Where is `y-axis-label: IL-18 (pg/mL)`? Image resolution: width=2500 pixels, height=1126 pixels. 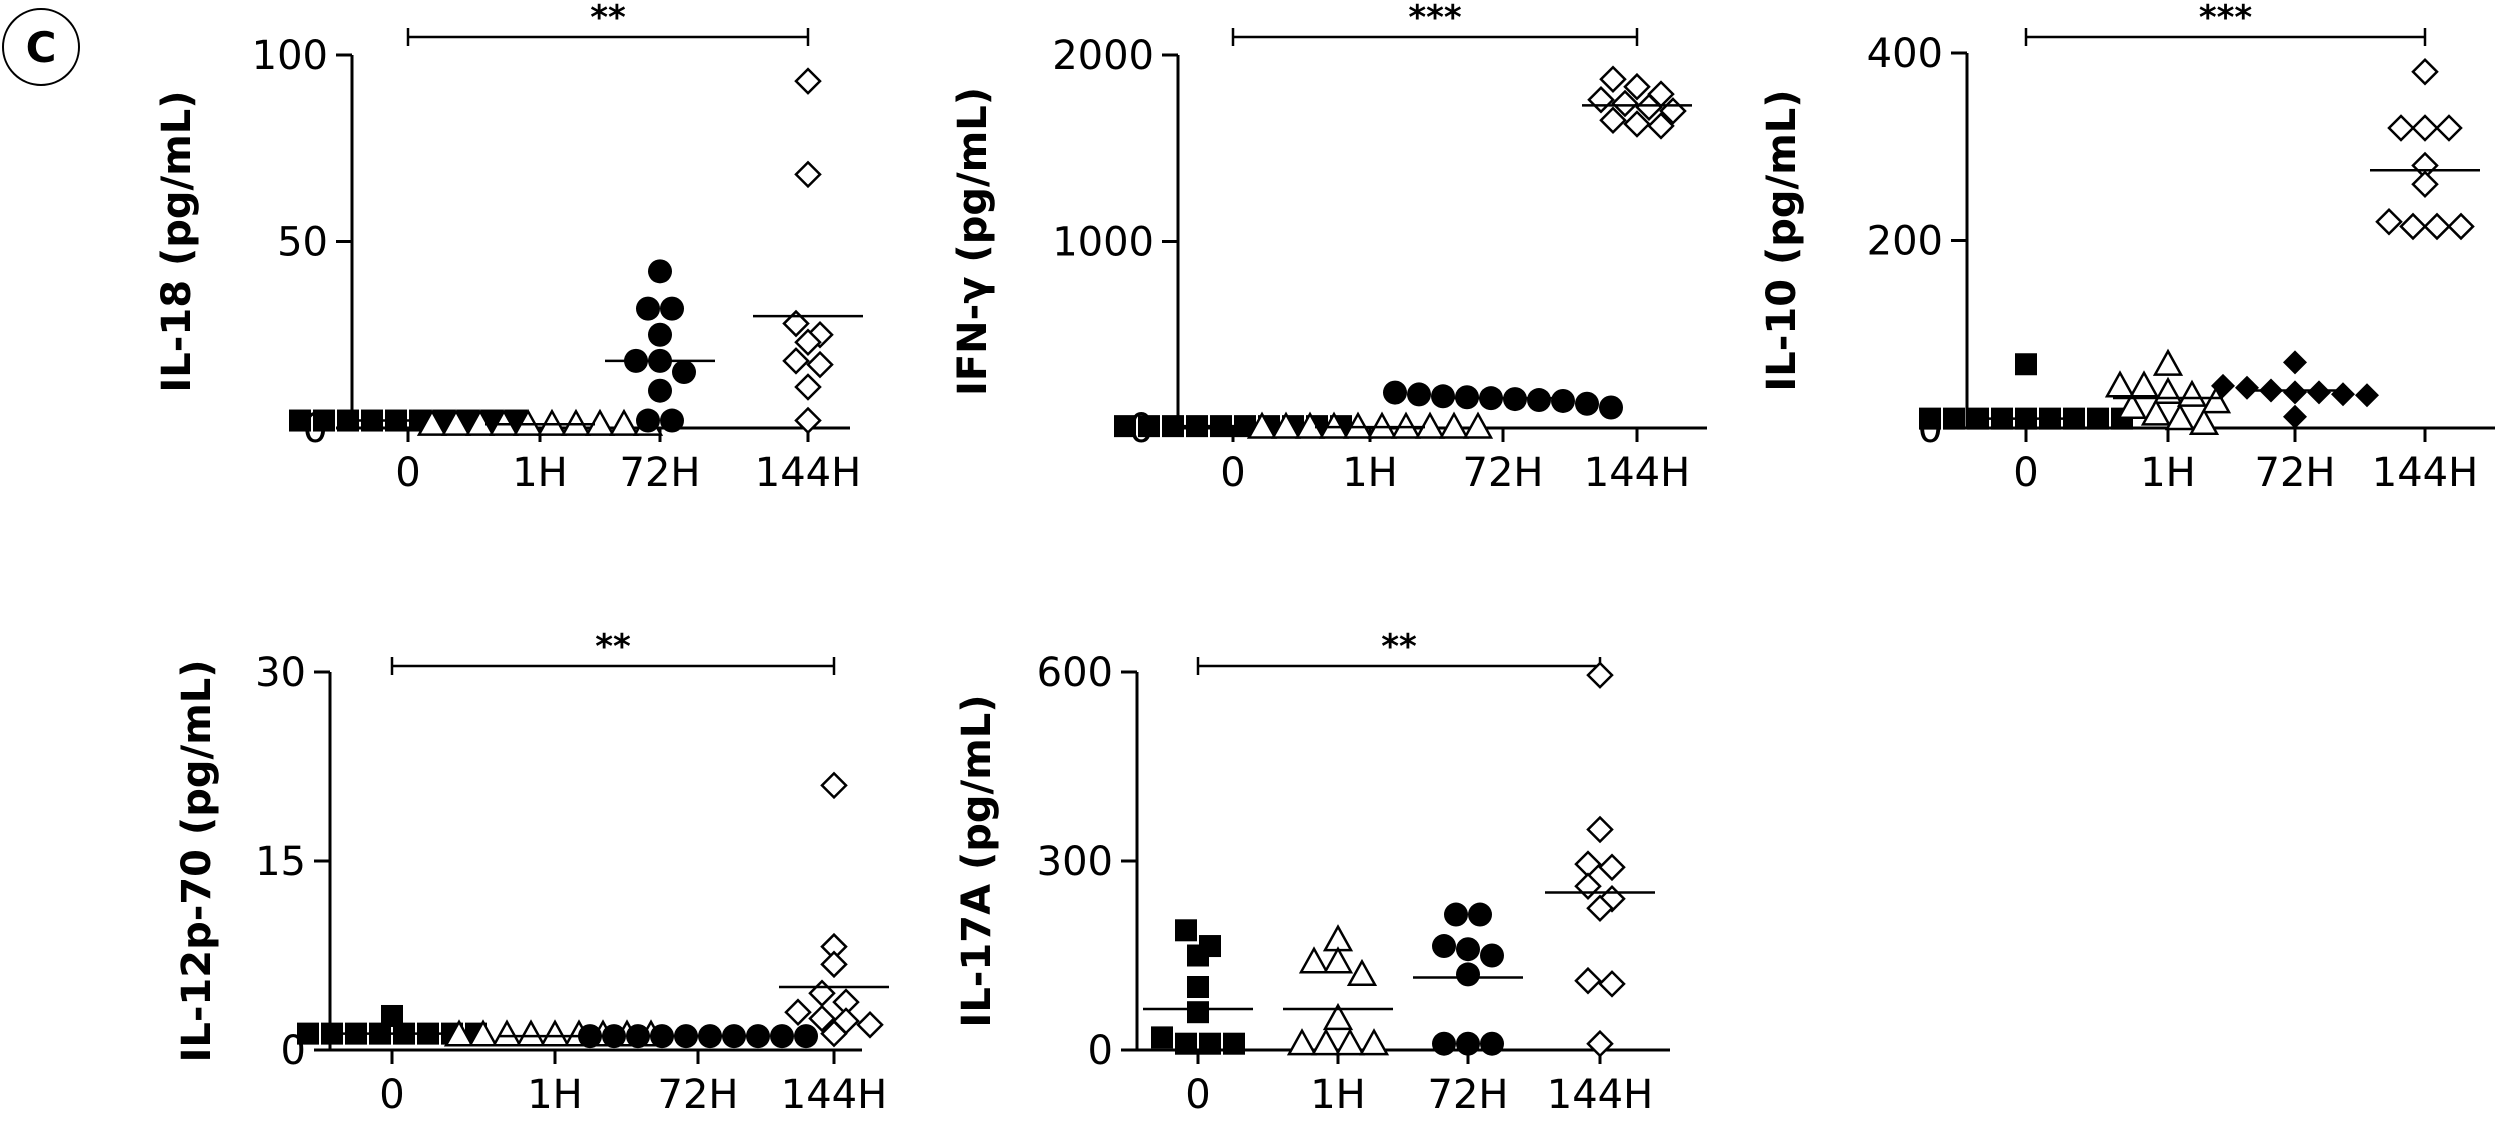
y-axis-label: IL-18 (pg/mL) is located at coordinates (177, 241).